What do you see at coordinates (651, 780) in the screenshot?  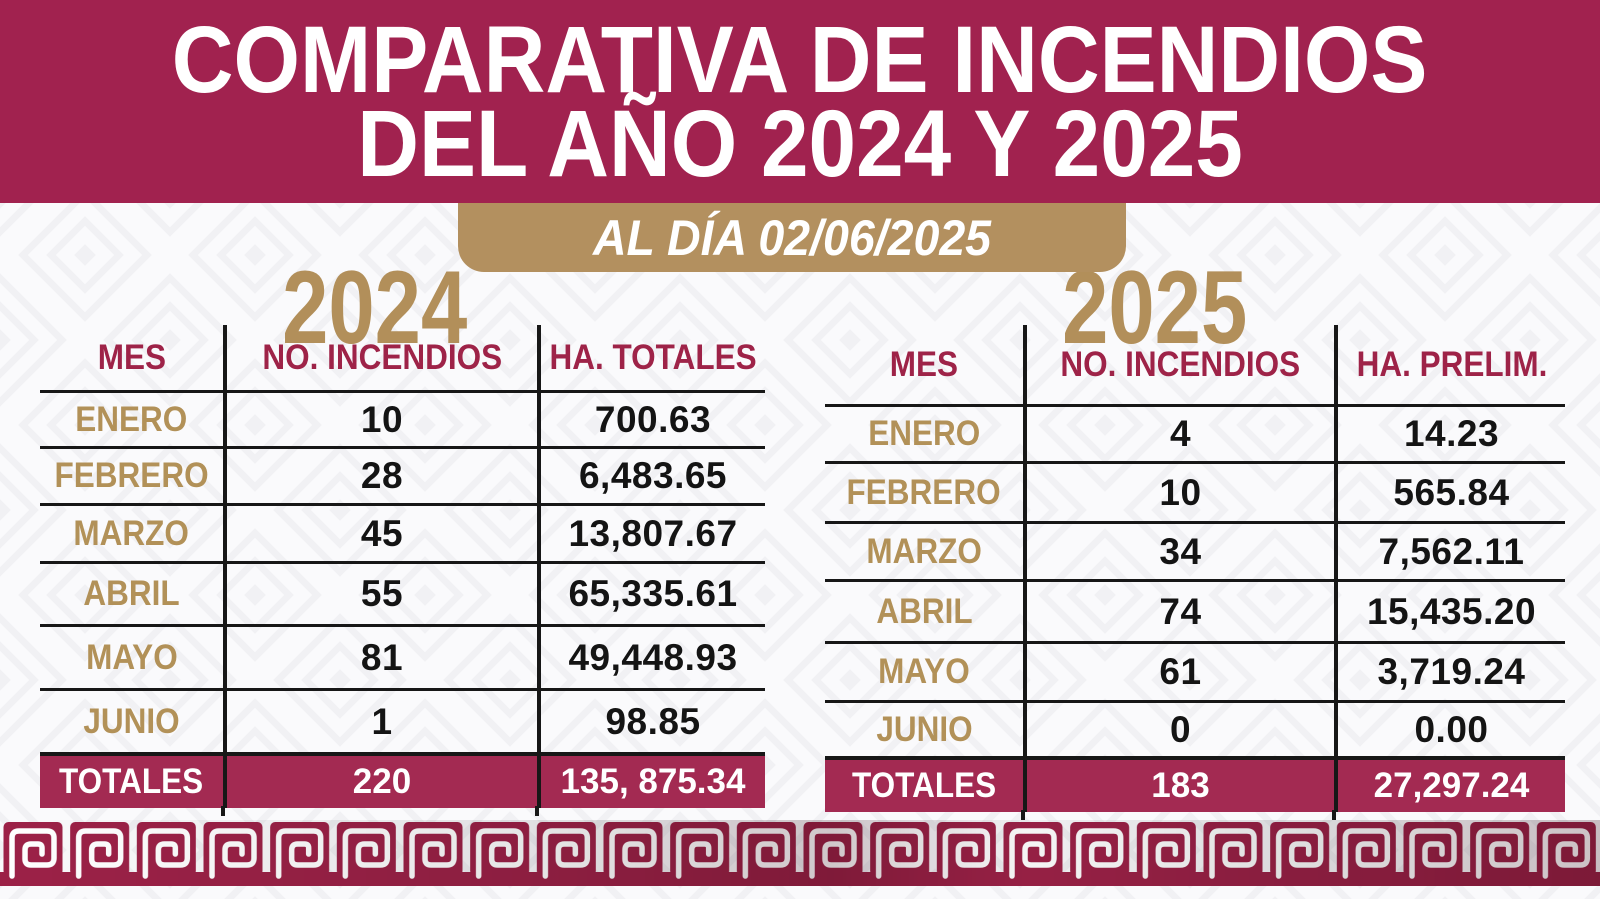 I see `totals-value-cell: 135, 875.34` at bounding box center [651, 780].